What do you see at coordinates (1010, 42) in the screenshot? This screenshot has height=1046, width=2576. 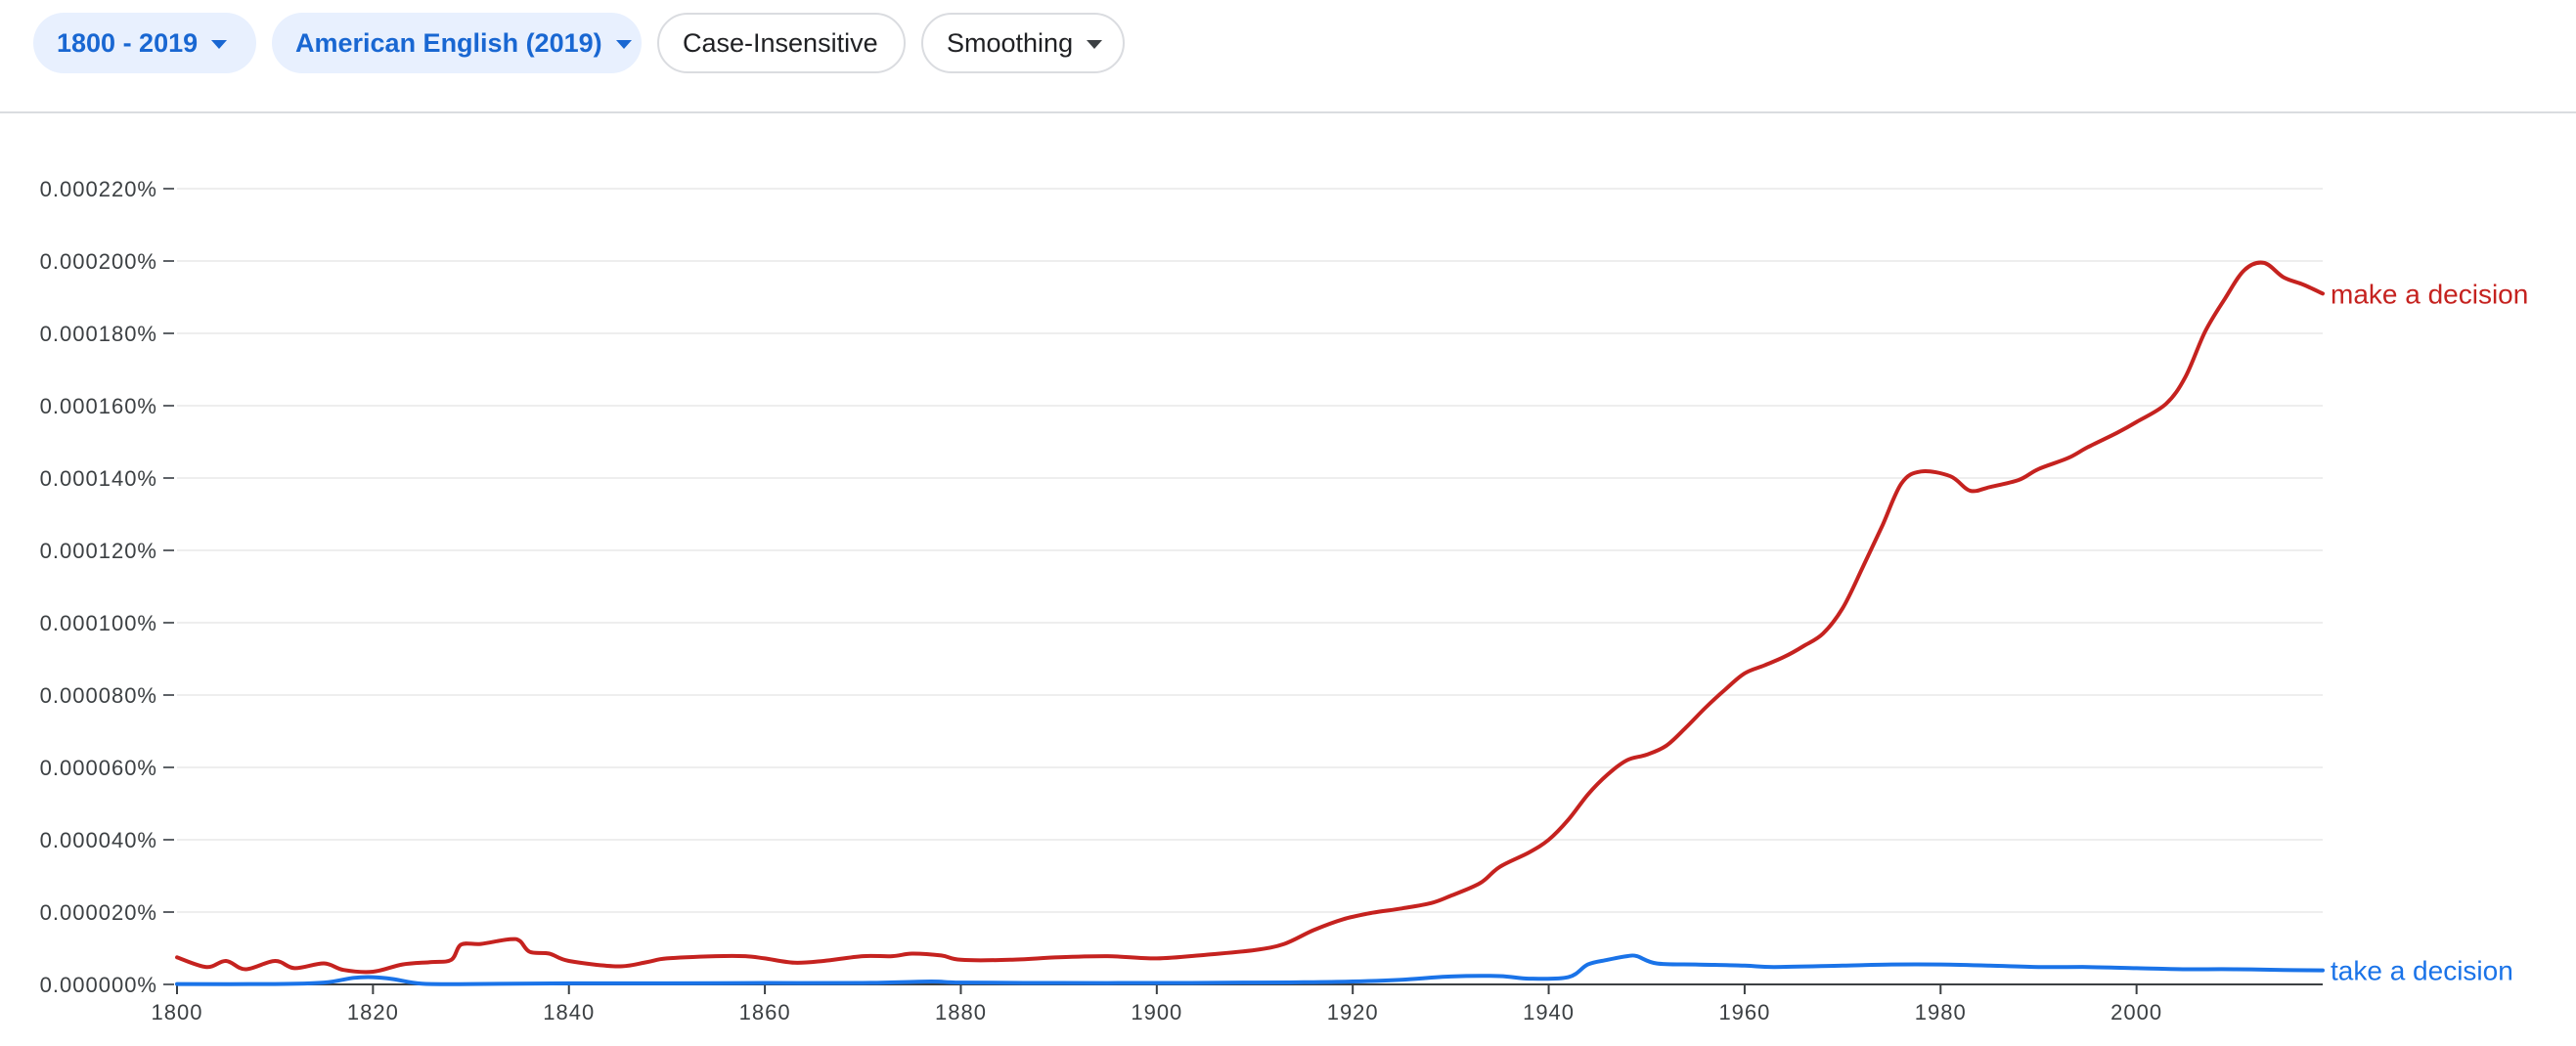 I see `smoothing-label: Smoothing` at bounding box center [1010, 42].